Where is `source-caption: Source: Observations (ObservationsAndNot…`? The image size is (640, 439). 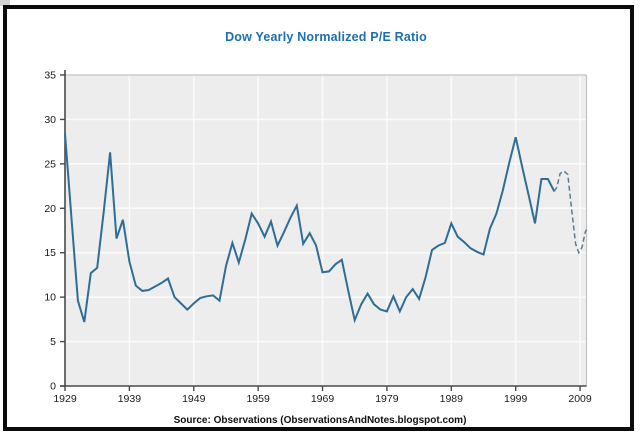
source-caption: Source: Observations (ObservationsAndNot… is located at coordinates (320, 420).